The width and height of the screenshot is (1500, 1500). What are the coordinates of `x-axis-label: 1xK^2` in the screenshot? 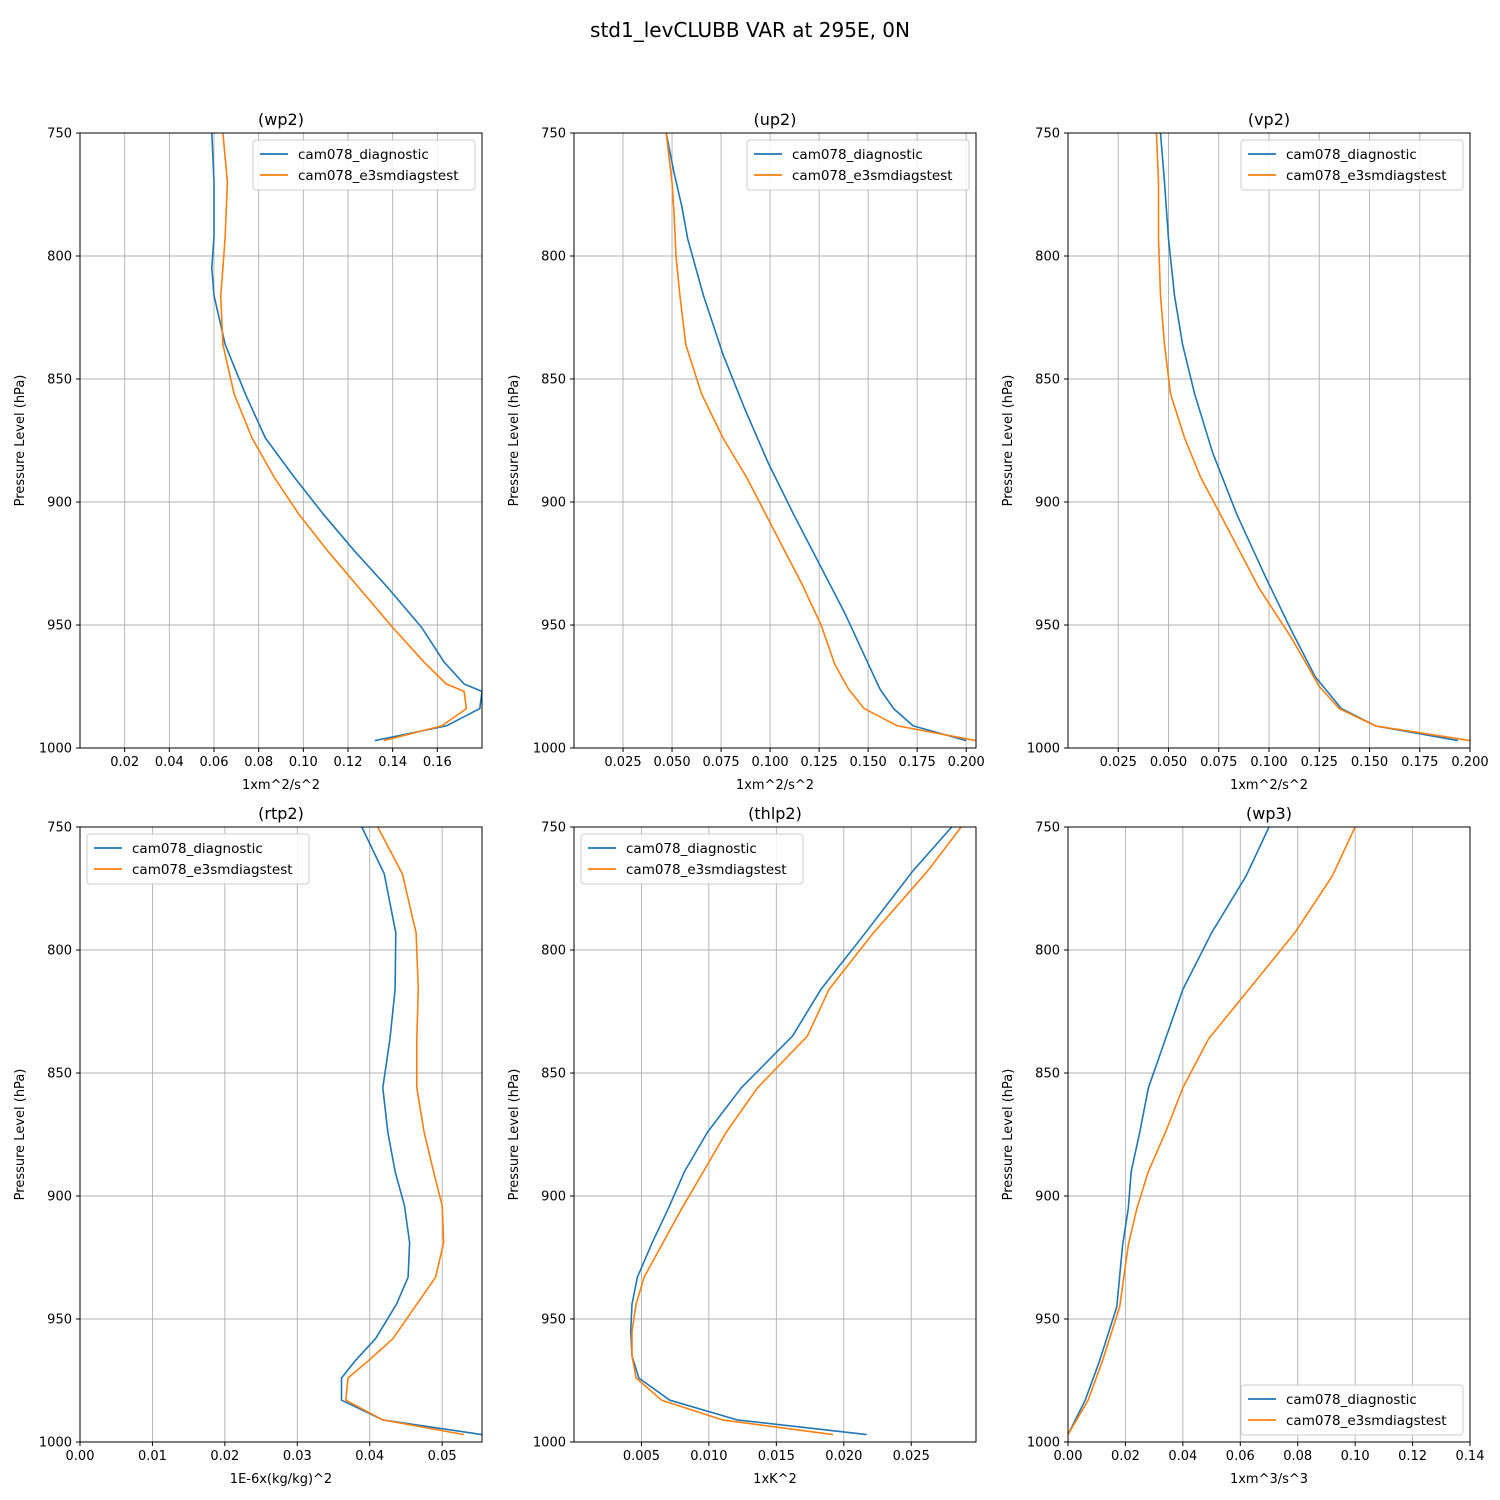 It's located at (775, 1479).